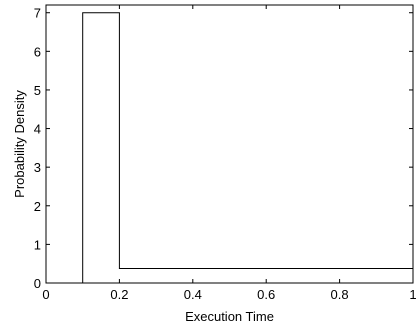 The height and width of the screenshot is (325, 417). What do you see at coordinates (45, 294) in the screenshot?
I see `x-tick-label-0: 0` at bounding box center [45, 294].